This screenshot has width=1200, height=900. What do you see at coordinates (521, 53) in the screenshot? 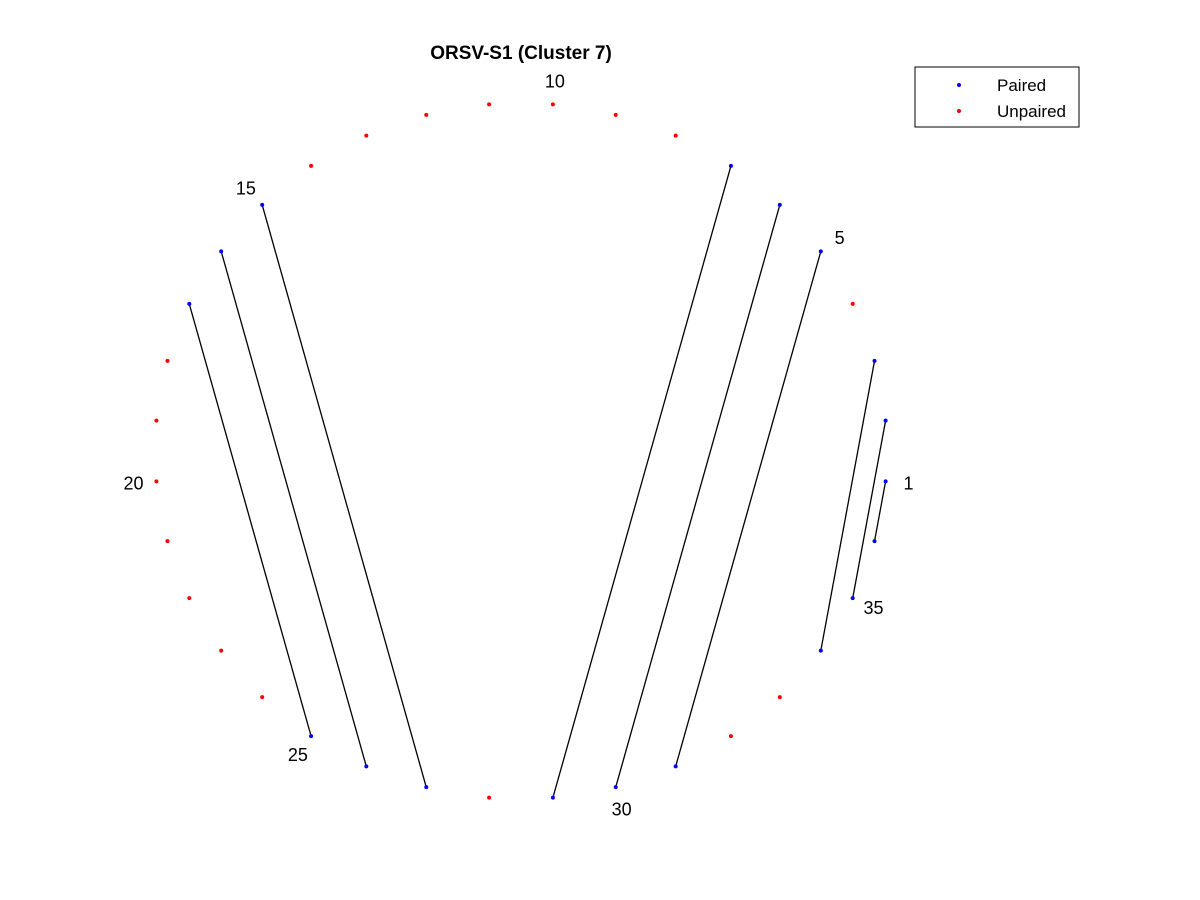
I see `chart-title: ORSV-S1 (Cluster 7)` at bounding box center [521, 53].